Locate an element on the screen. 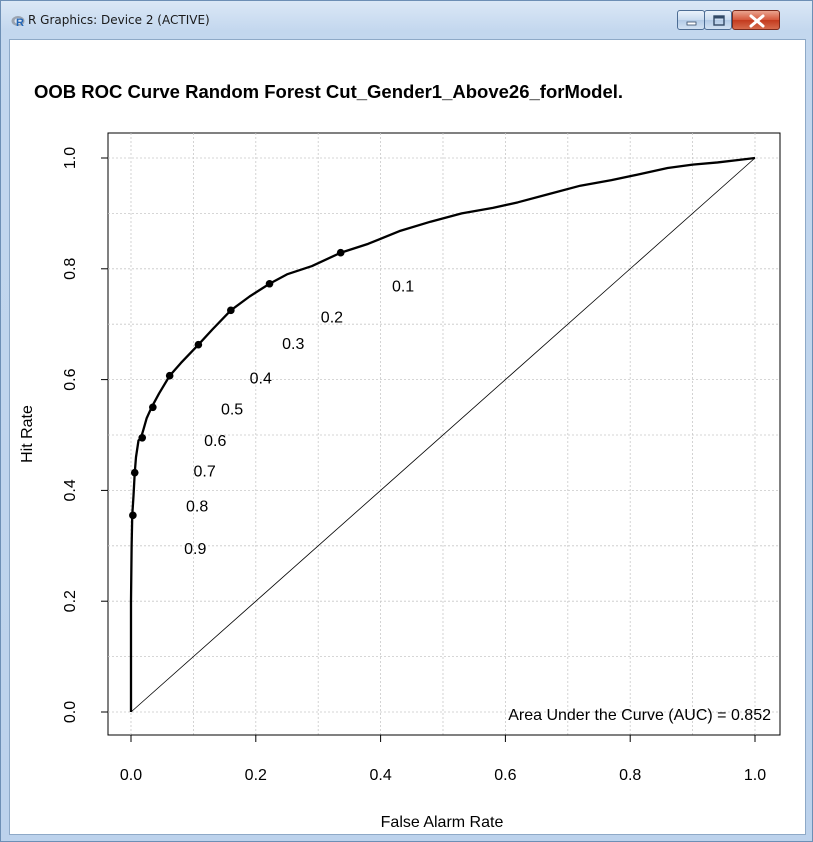  x-axis: 0.0 0.2 0.4 0.6 0.8 1.0 is located at coordinates (443, 759).